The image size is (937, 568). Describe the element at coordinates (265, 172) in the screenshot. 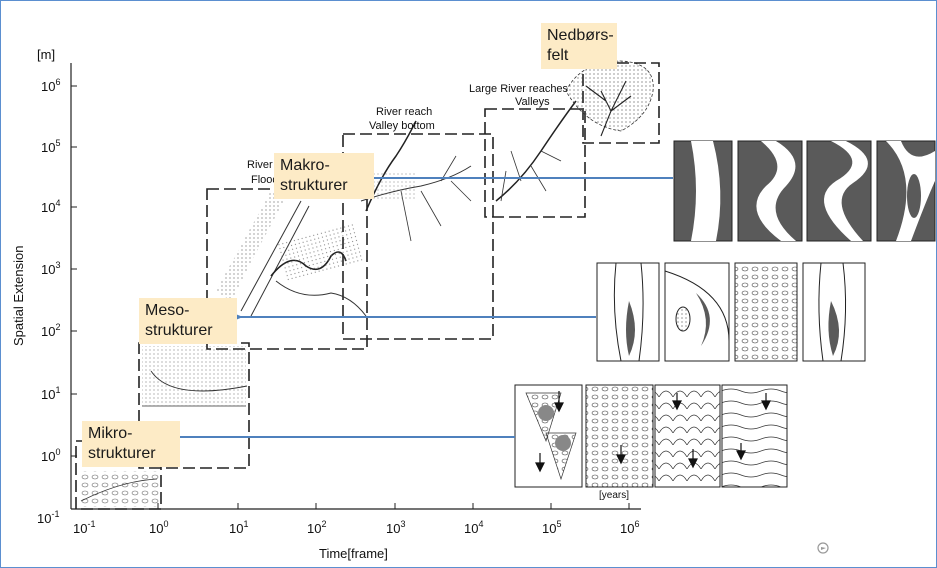

I see `label-river-segment: River s Flood` at that location.